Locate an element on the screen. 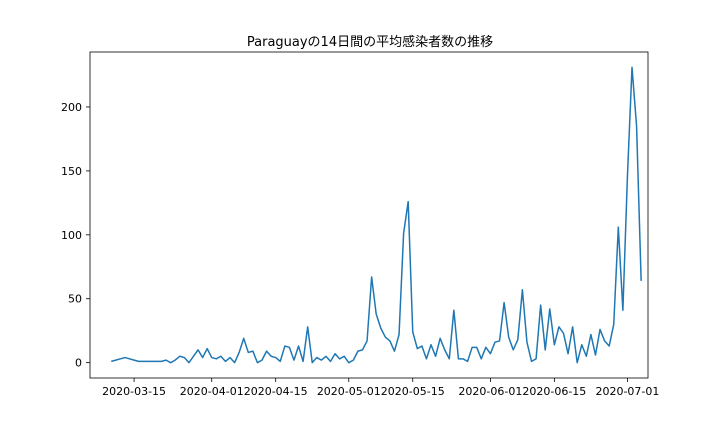 The image size is (720, 432). x-tick-label: 2020-05-15 is located at coordinates (413, 391).